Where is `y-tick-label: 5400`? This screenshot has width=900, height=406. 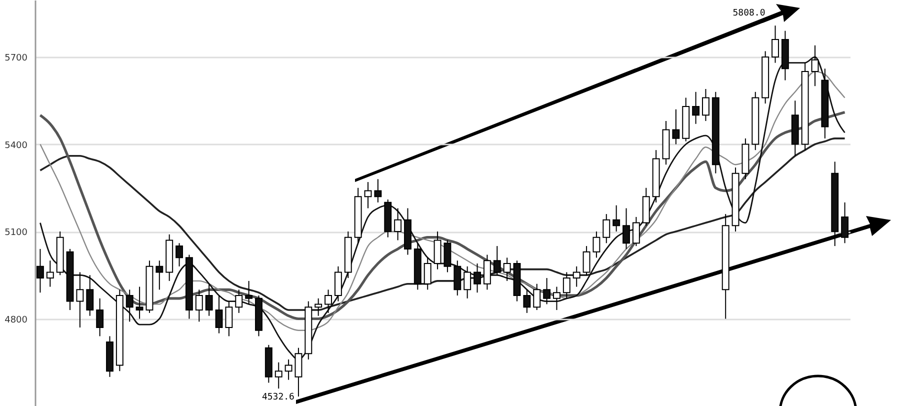 y-tick-label: 5400 is located at coordinates (16, 145).